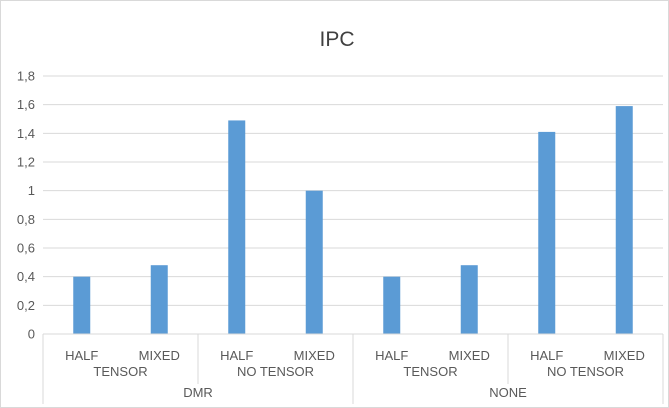 This screenshot has height=408, width=669. I want to click on y-tick-label: 0,8, so click(26, 219).